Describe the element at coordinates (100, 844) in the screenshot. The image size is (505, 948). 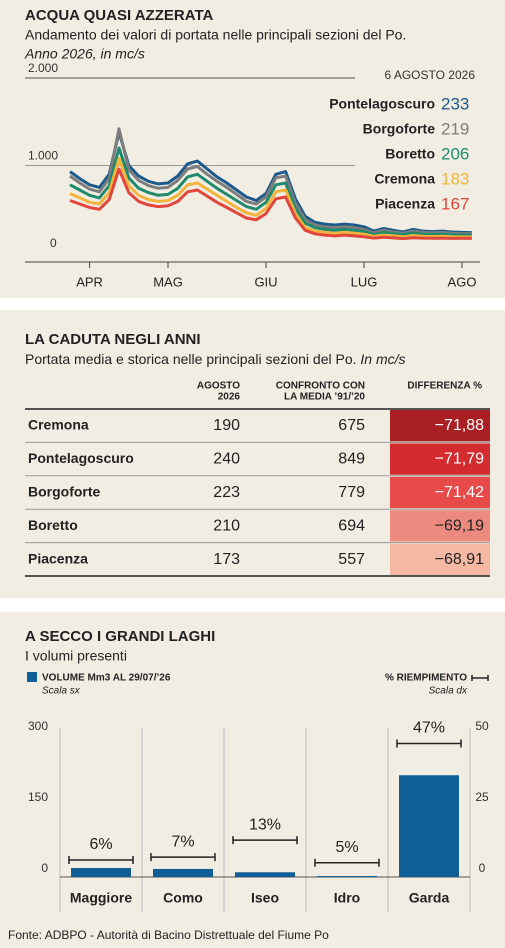
I see `value-label: 6%` at that location.